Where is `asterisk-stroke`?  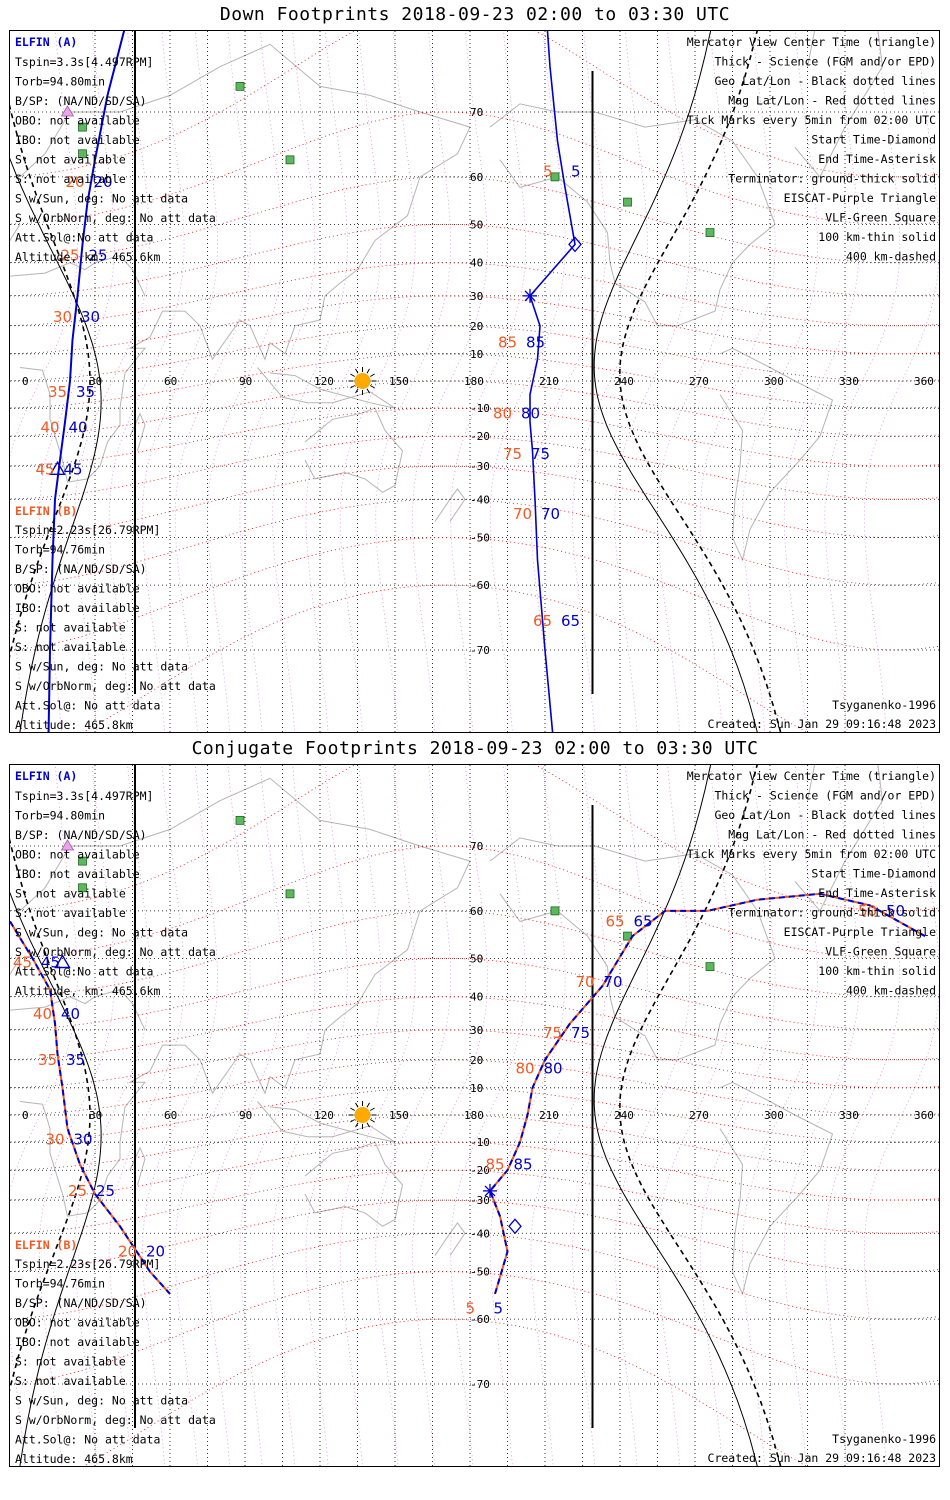 asterisk-stroke is located at coordinates (490, 1191).